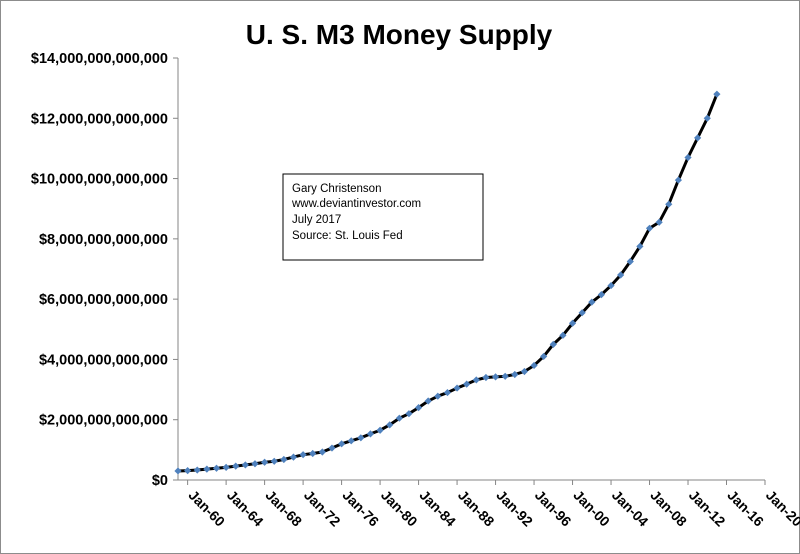 The width and height of the screenshot is (800, 554). Describe the element at coordinates (347, 236) in the screenshot. I see `annotation-line: Source: St. Louis Fed` at that location.